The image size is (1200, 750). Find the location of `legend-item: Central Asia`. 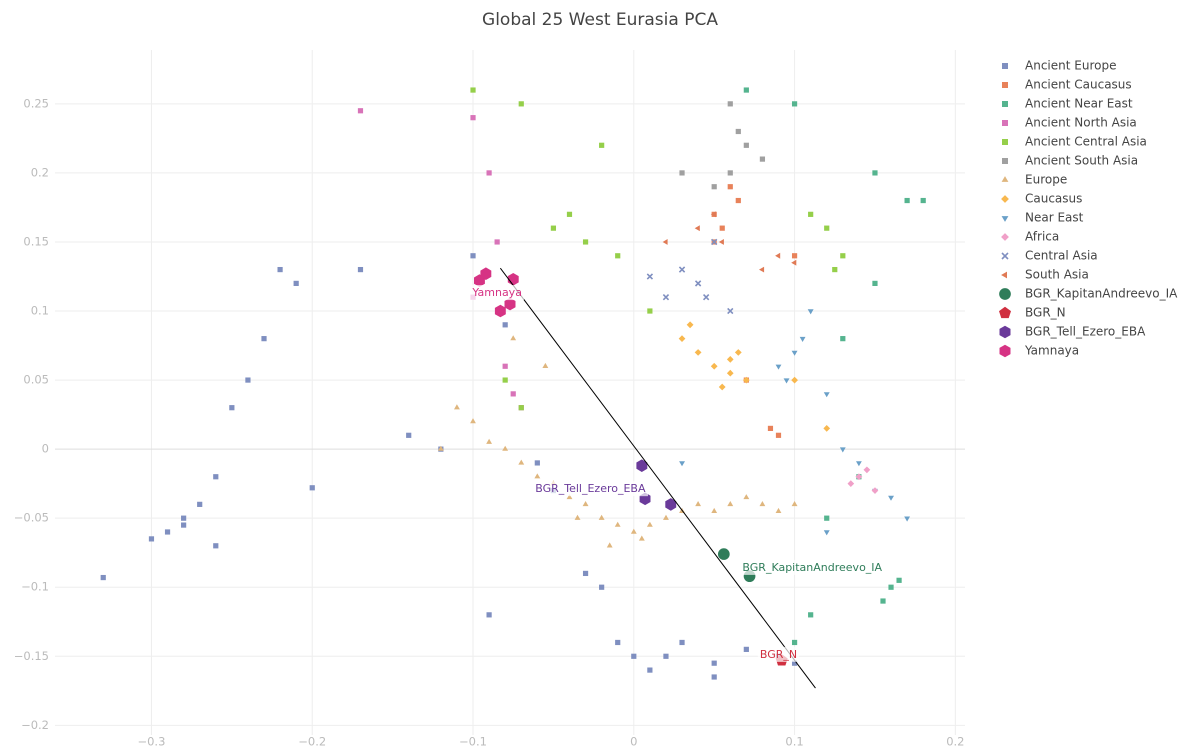

legend-item: Central Asia is located at coordinates (1049, 256).